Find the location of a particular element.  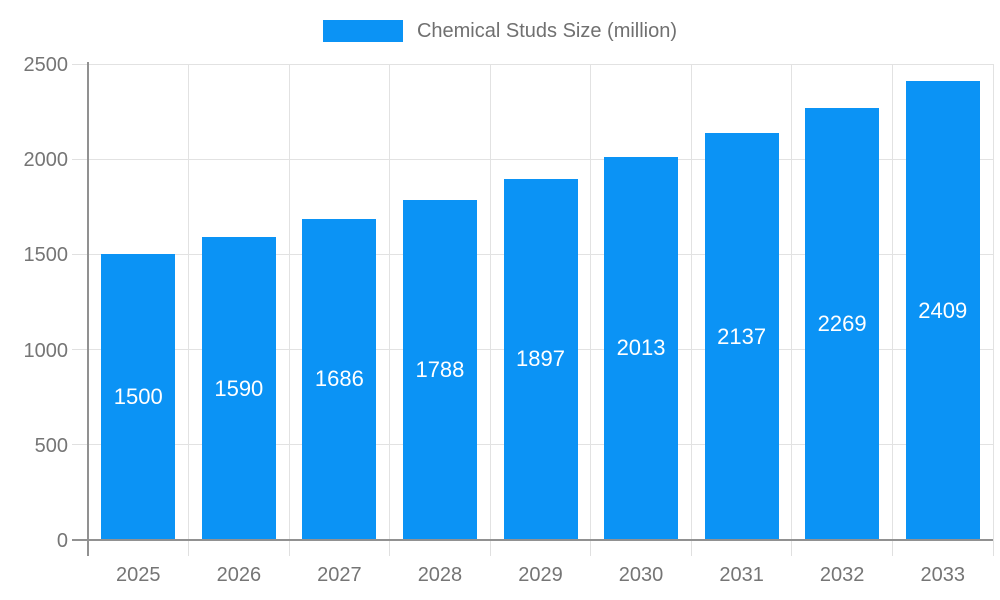

bar-2033: 2409 is located at coordinates (942, 310).